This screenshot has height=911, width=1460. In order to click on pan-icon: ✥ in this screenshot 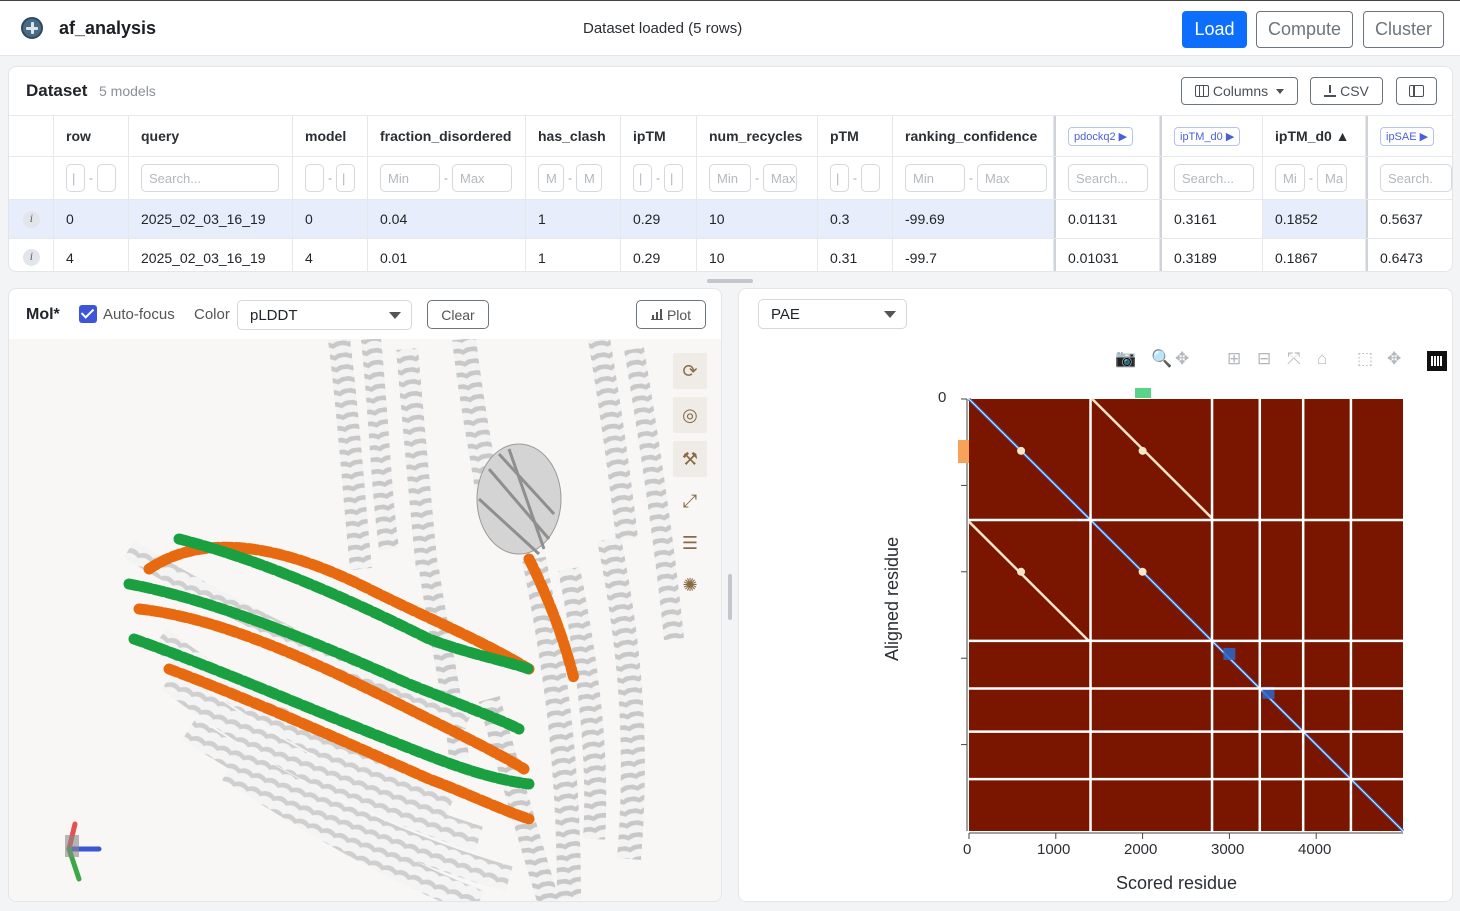, I will do `click(1182, 358)`.